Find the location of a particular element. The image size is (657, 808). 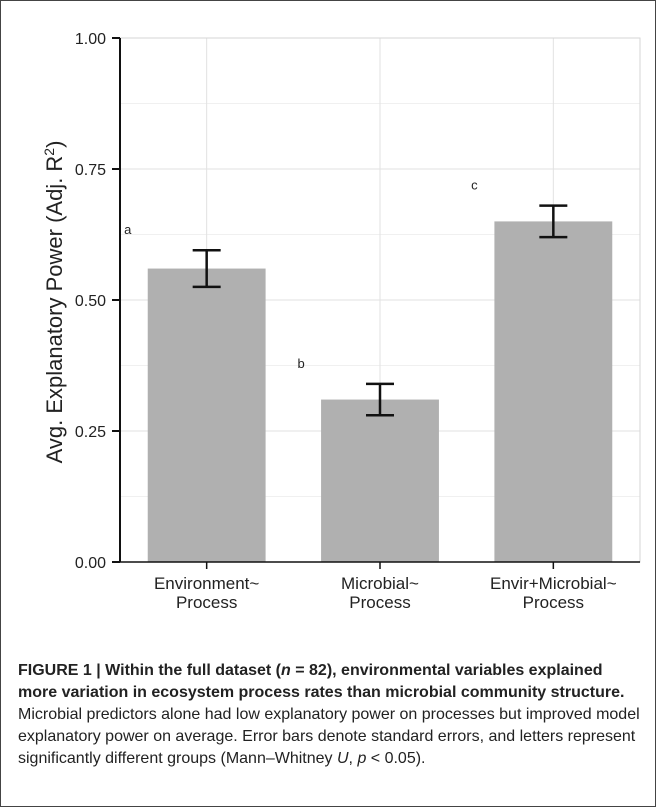

y-tick-label: 0.50 is located at coordinates (90, 301).